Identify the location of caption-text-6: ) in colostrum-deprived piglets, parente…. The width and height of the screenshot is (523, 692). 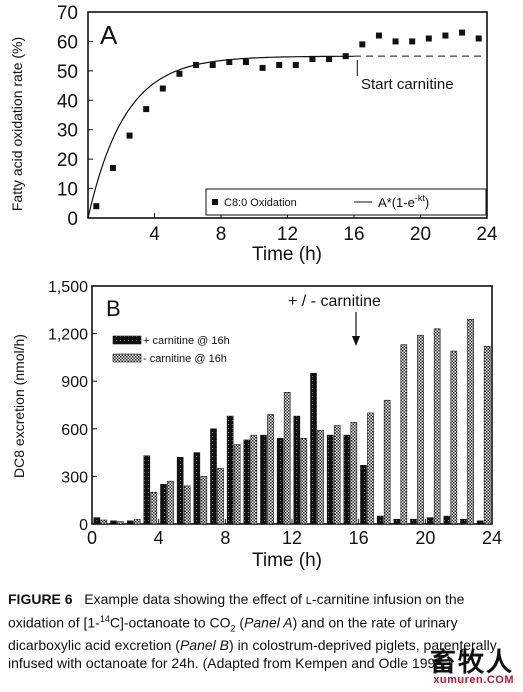
(252, 654).